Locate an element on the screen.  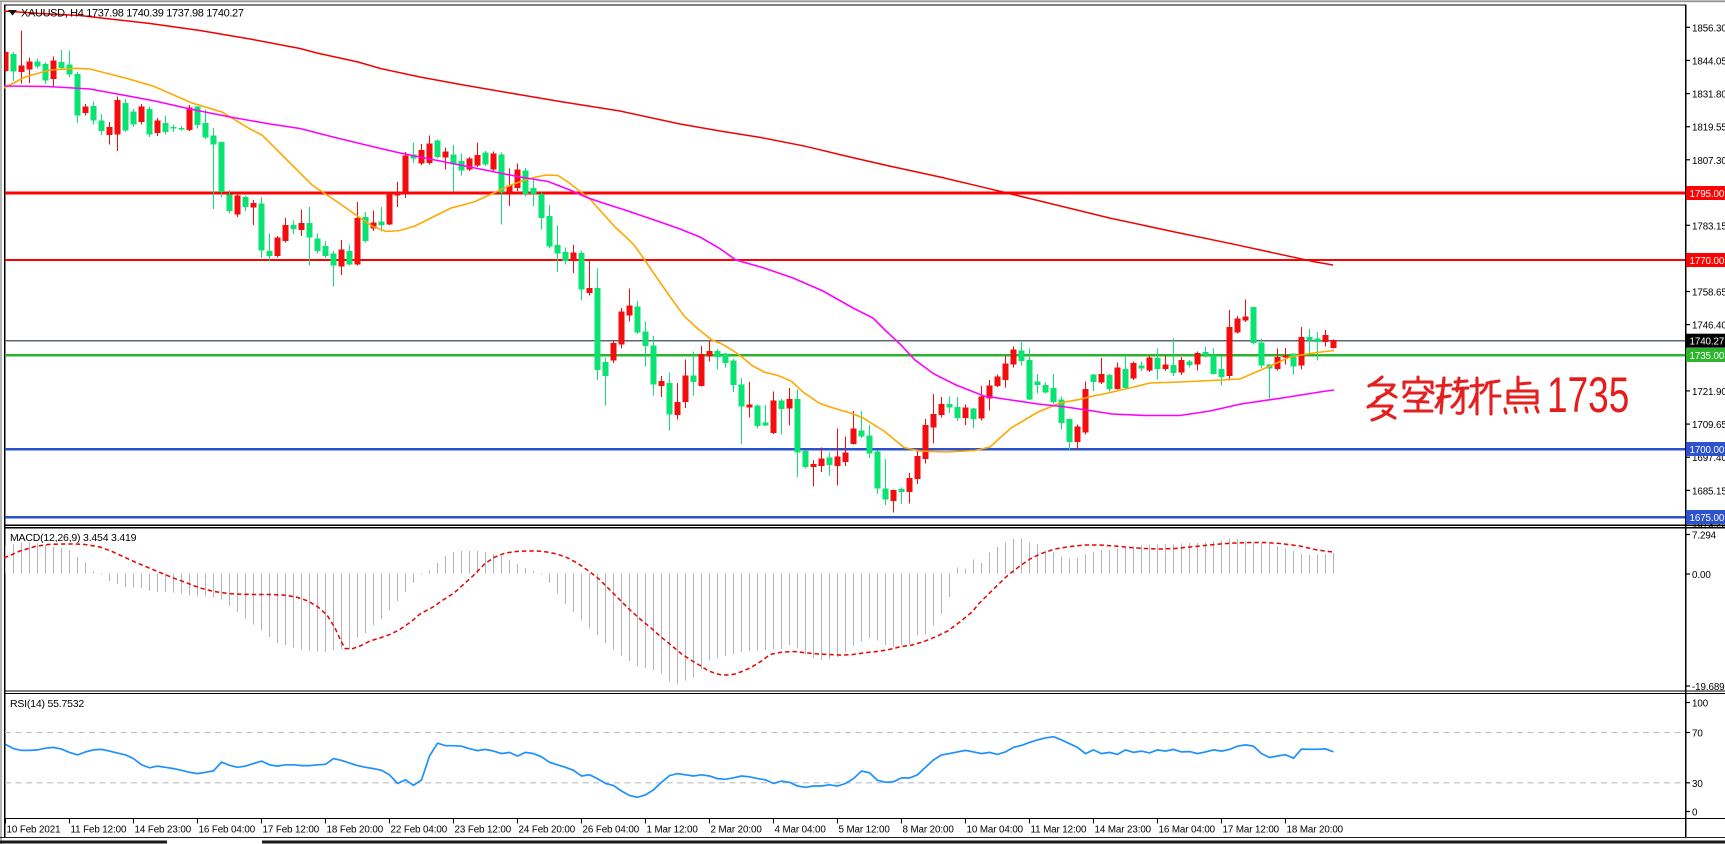
svg-text: 1721.90 is located at coordinates (1708, 392).